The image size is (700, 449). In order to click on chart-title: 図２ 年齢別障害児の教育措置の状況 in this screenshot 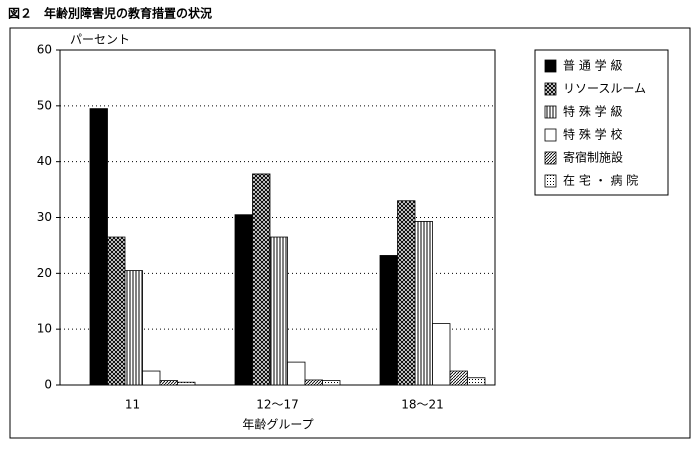, I will do `click(110, 13)`.